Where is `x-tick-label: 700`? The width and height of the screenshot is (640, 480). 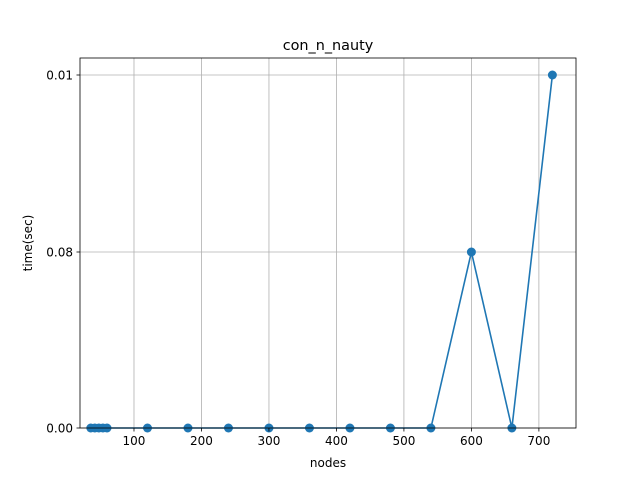 x-tick-label: 700 is located at coordinates (538, 441).